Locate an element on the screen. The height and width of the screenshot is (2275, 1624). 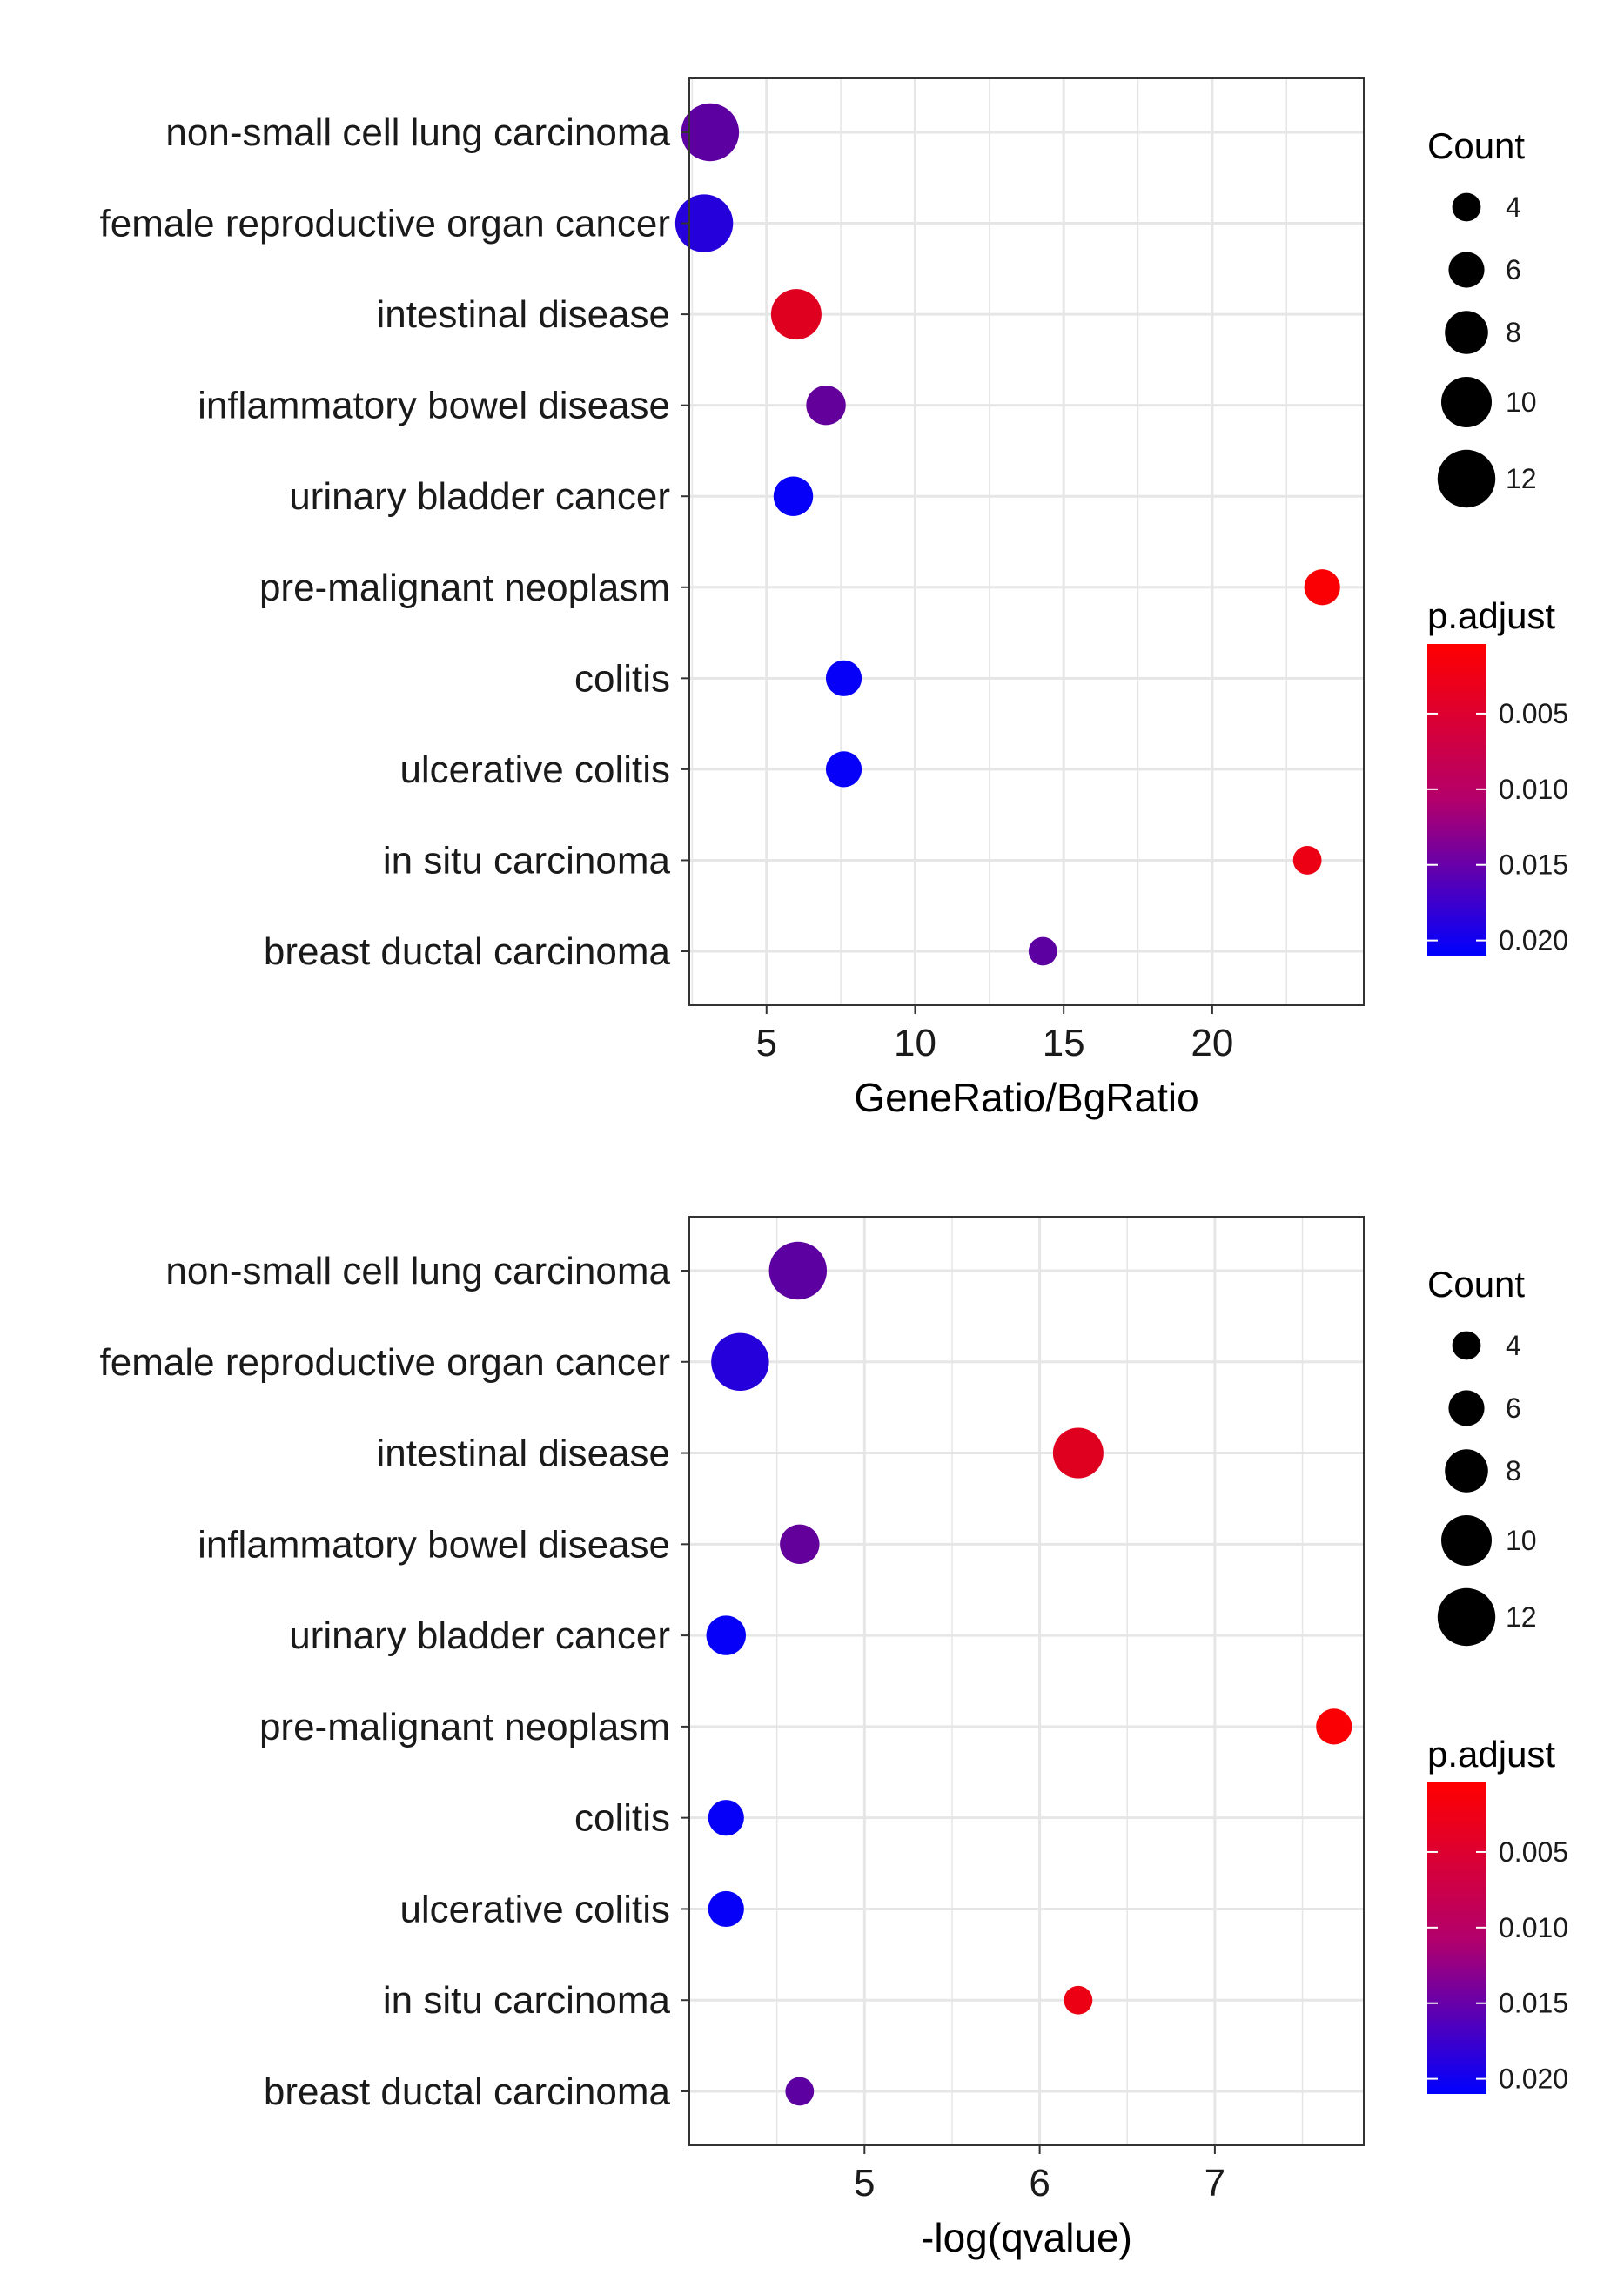
x-tick-label: 20 is located at coordinates (1212, 1043).